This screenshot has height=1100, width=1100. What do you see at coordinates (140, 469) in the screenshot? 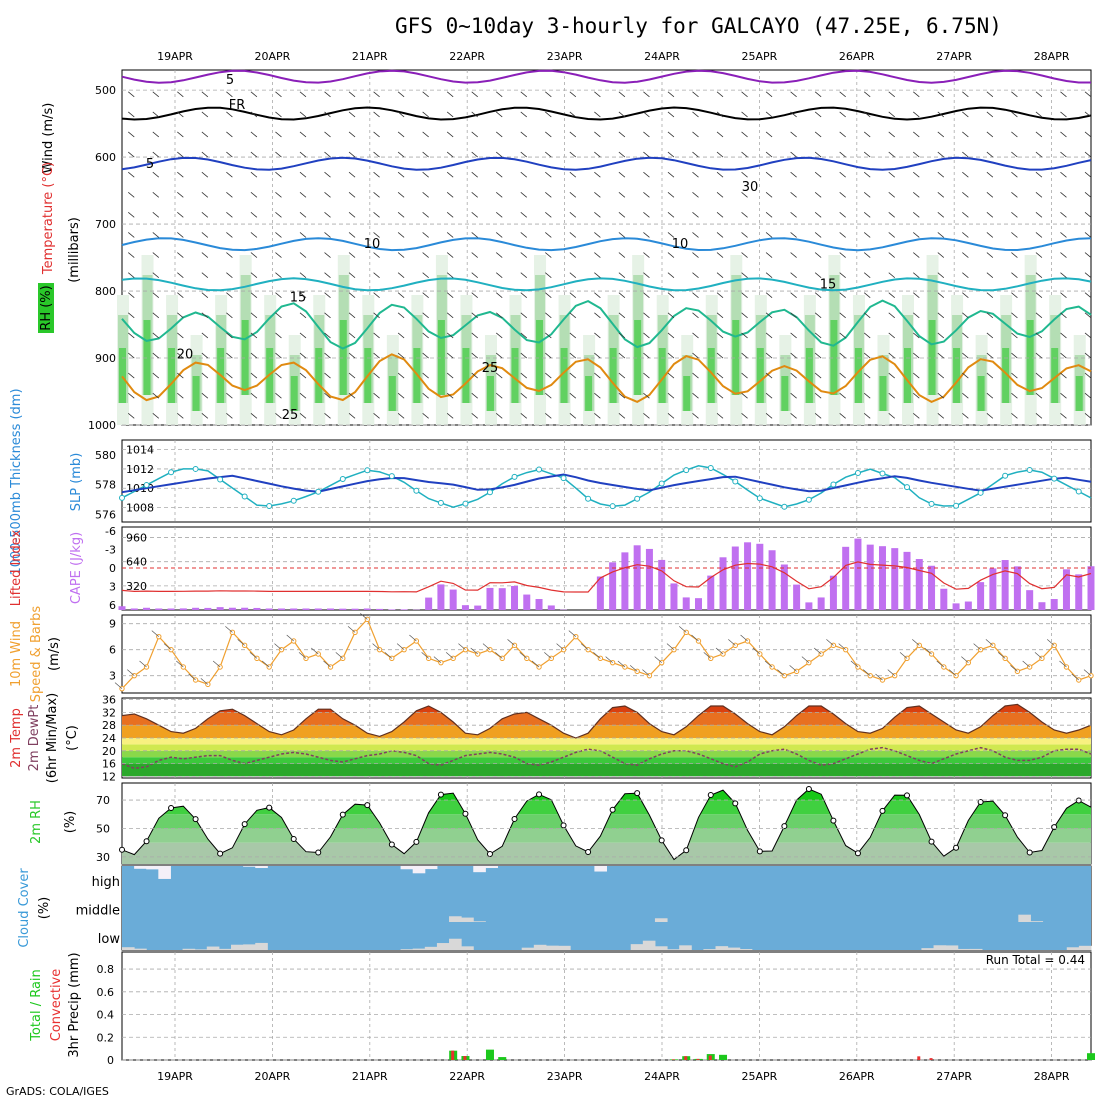
I see `slp-tick-label: 1012` at bounding box center [140, 469].